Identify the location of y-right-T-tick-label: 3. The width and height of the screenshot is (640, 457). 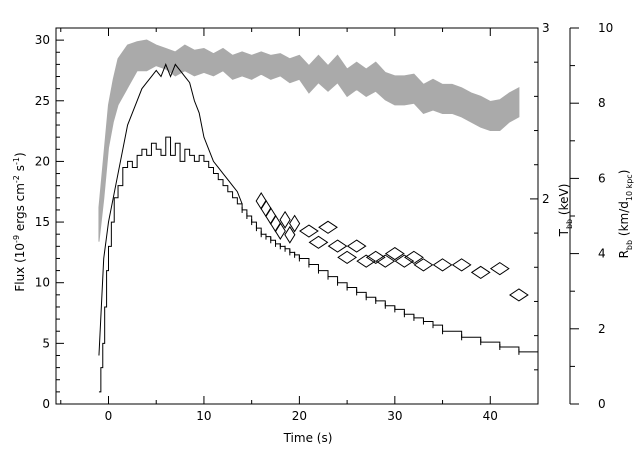
(546, 28).